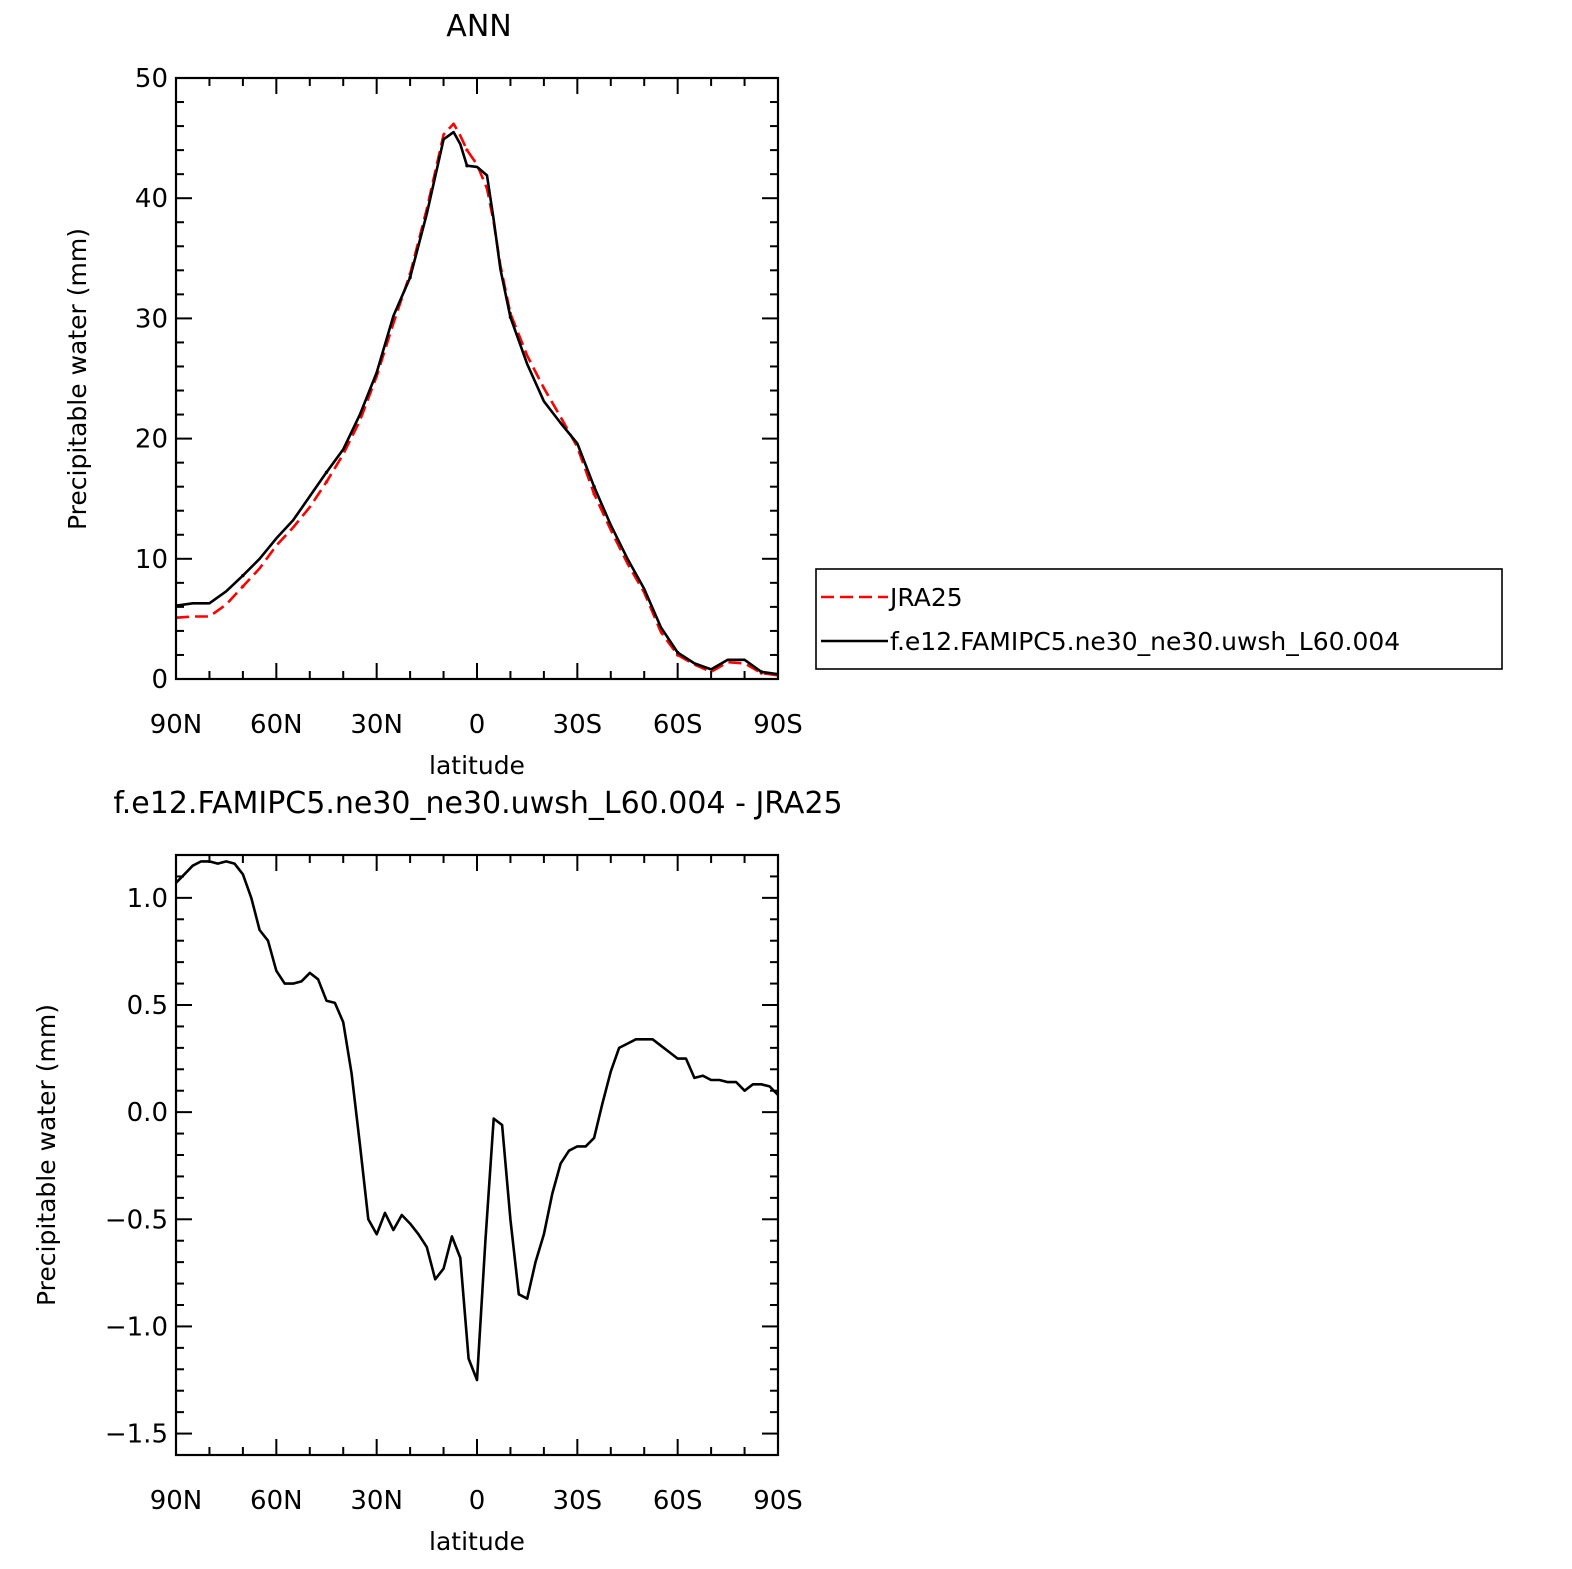  What do you see at coordinates (276, 1501) in the screenshot?
I see `bottom-x-tick-label: 60N` at bounding box center [276, 1501].